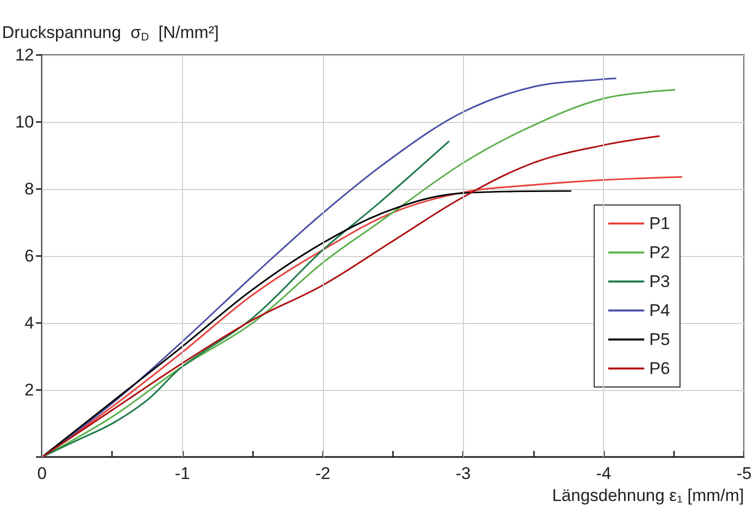  I want to click on x-tick-label: -3, so click(463, 473).